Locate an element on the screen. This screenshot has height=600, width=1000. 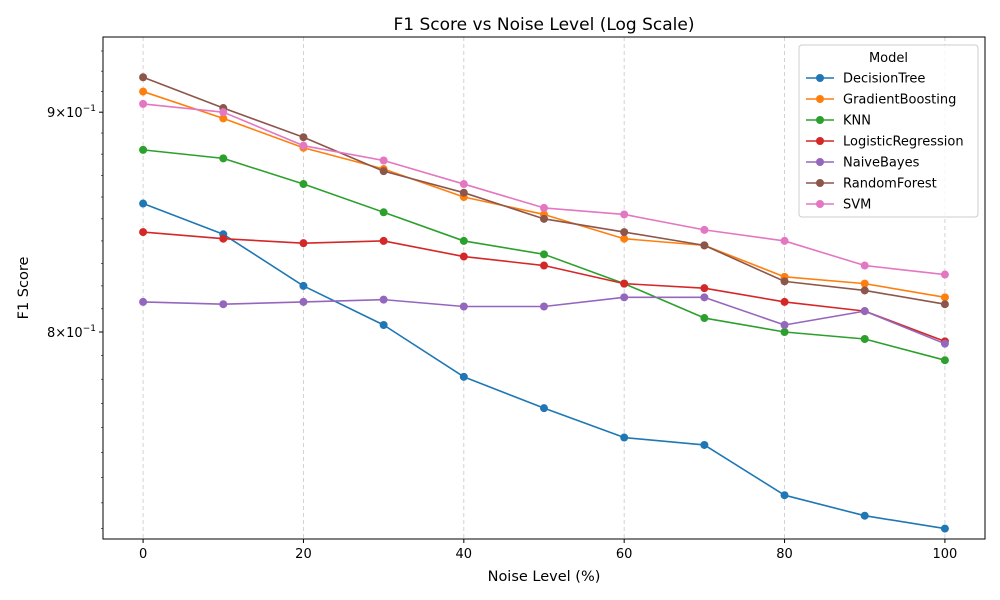
legend-label: GradientBoosting is located at coordinates (899, 100).